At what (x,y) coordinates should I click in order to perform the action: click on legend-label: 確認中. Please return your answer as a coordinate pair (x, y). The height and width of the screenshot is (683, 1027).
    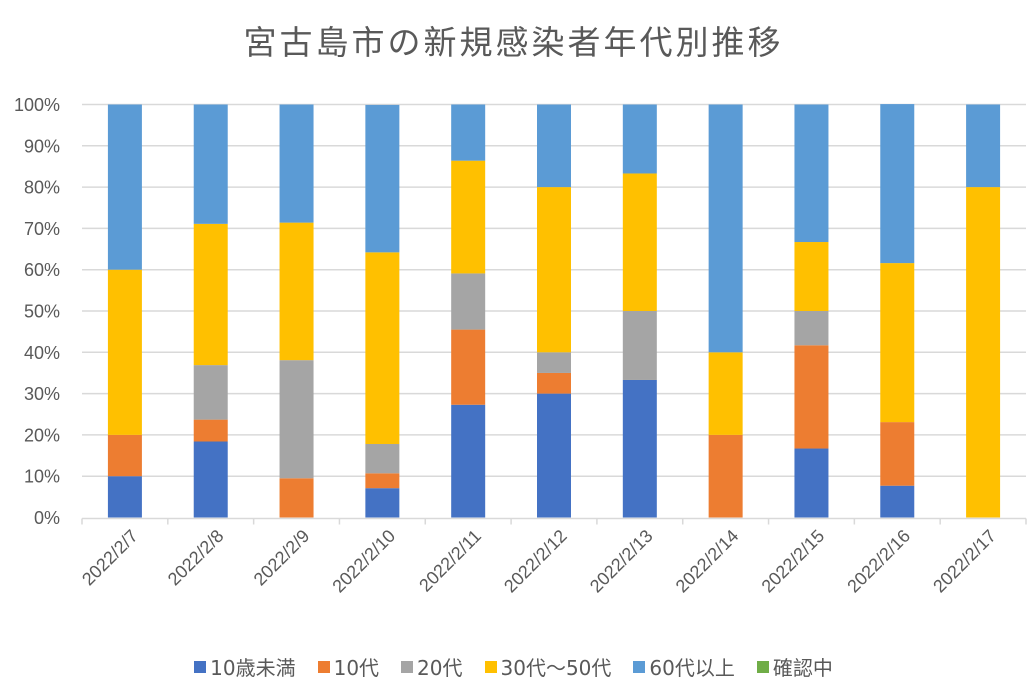
    Looking at the image, I should click on (802, 668).